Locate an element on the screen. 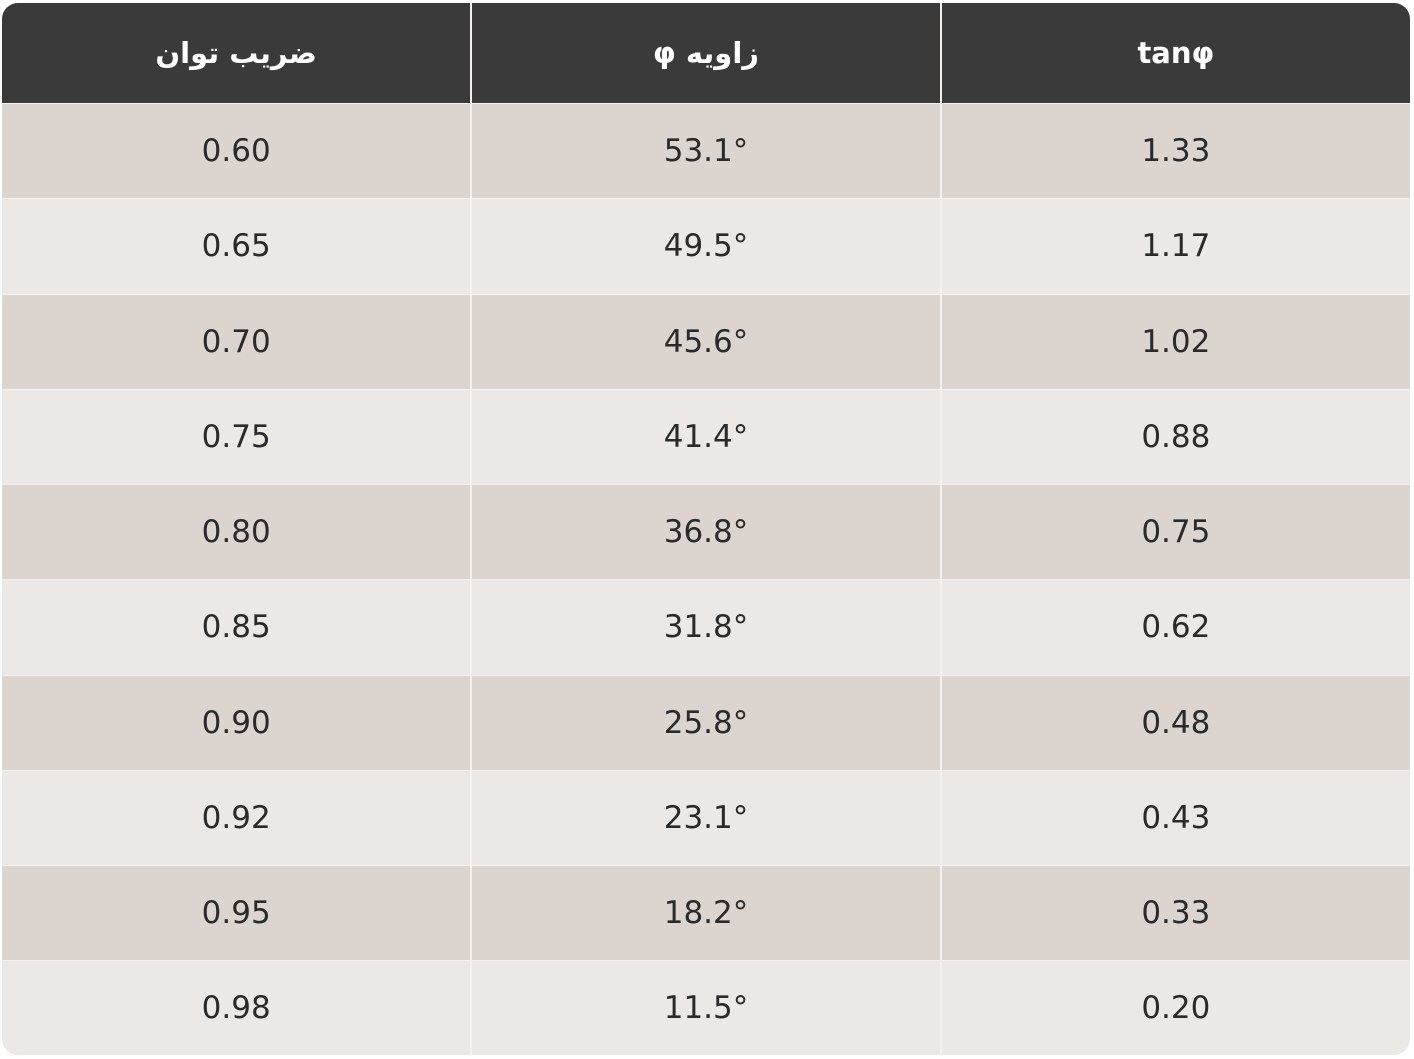 The width and height of the screenshot is (1414, 1059). table-cell: 31.8° is located at coordinates (706, 627).